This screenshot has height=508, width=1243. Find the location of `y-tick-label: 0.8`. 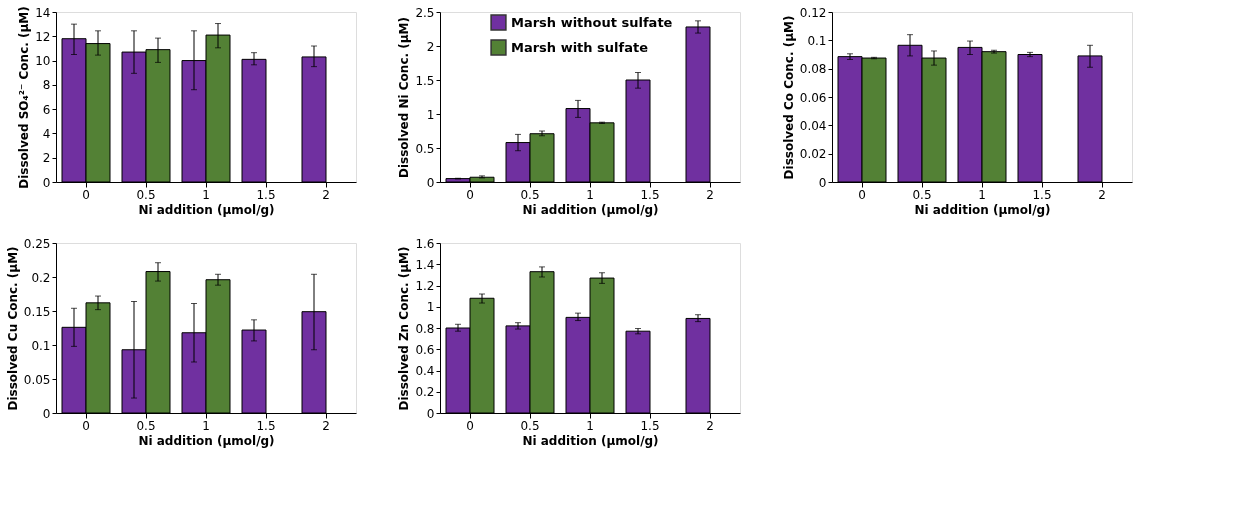

y-tick-label: 0.8 is located at coordinates (425, 328).